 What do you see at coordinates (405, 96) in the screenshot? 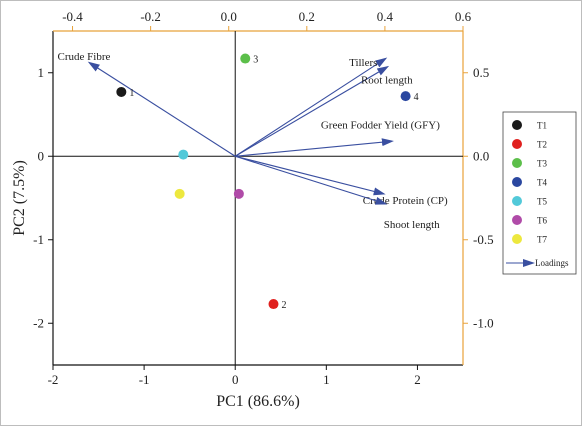
I see `score-point-t4` at bounding box center [405, 96].